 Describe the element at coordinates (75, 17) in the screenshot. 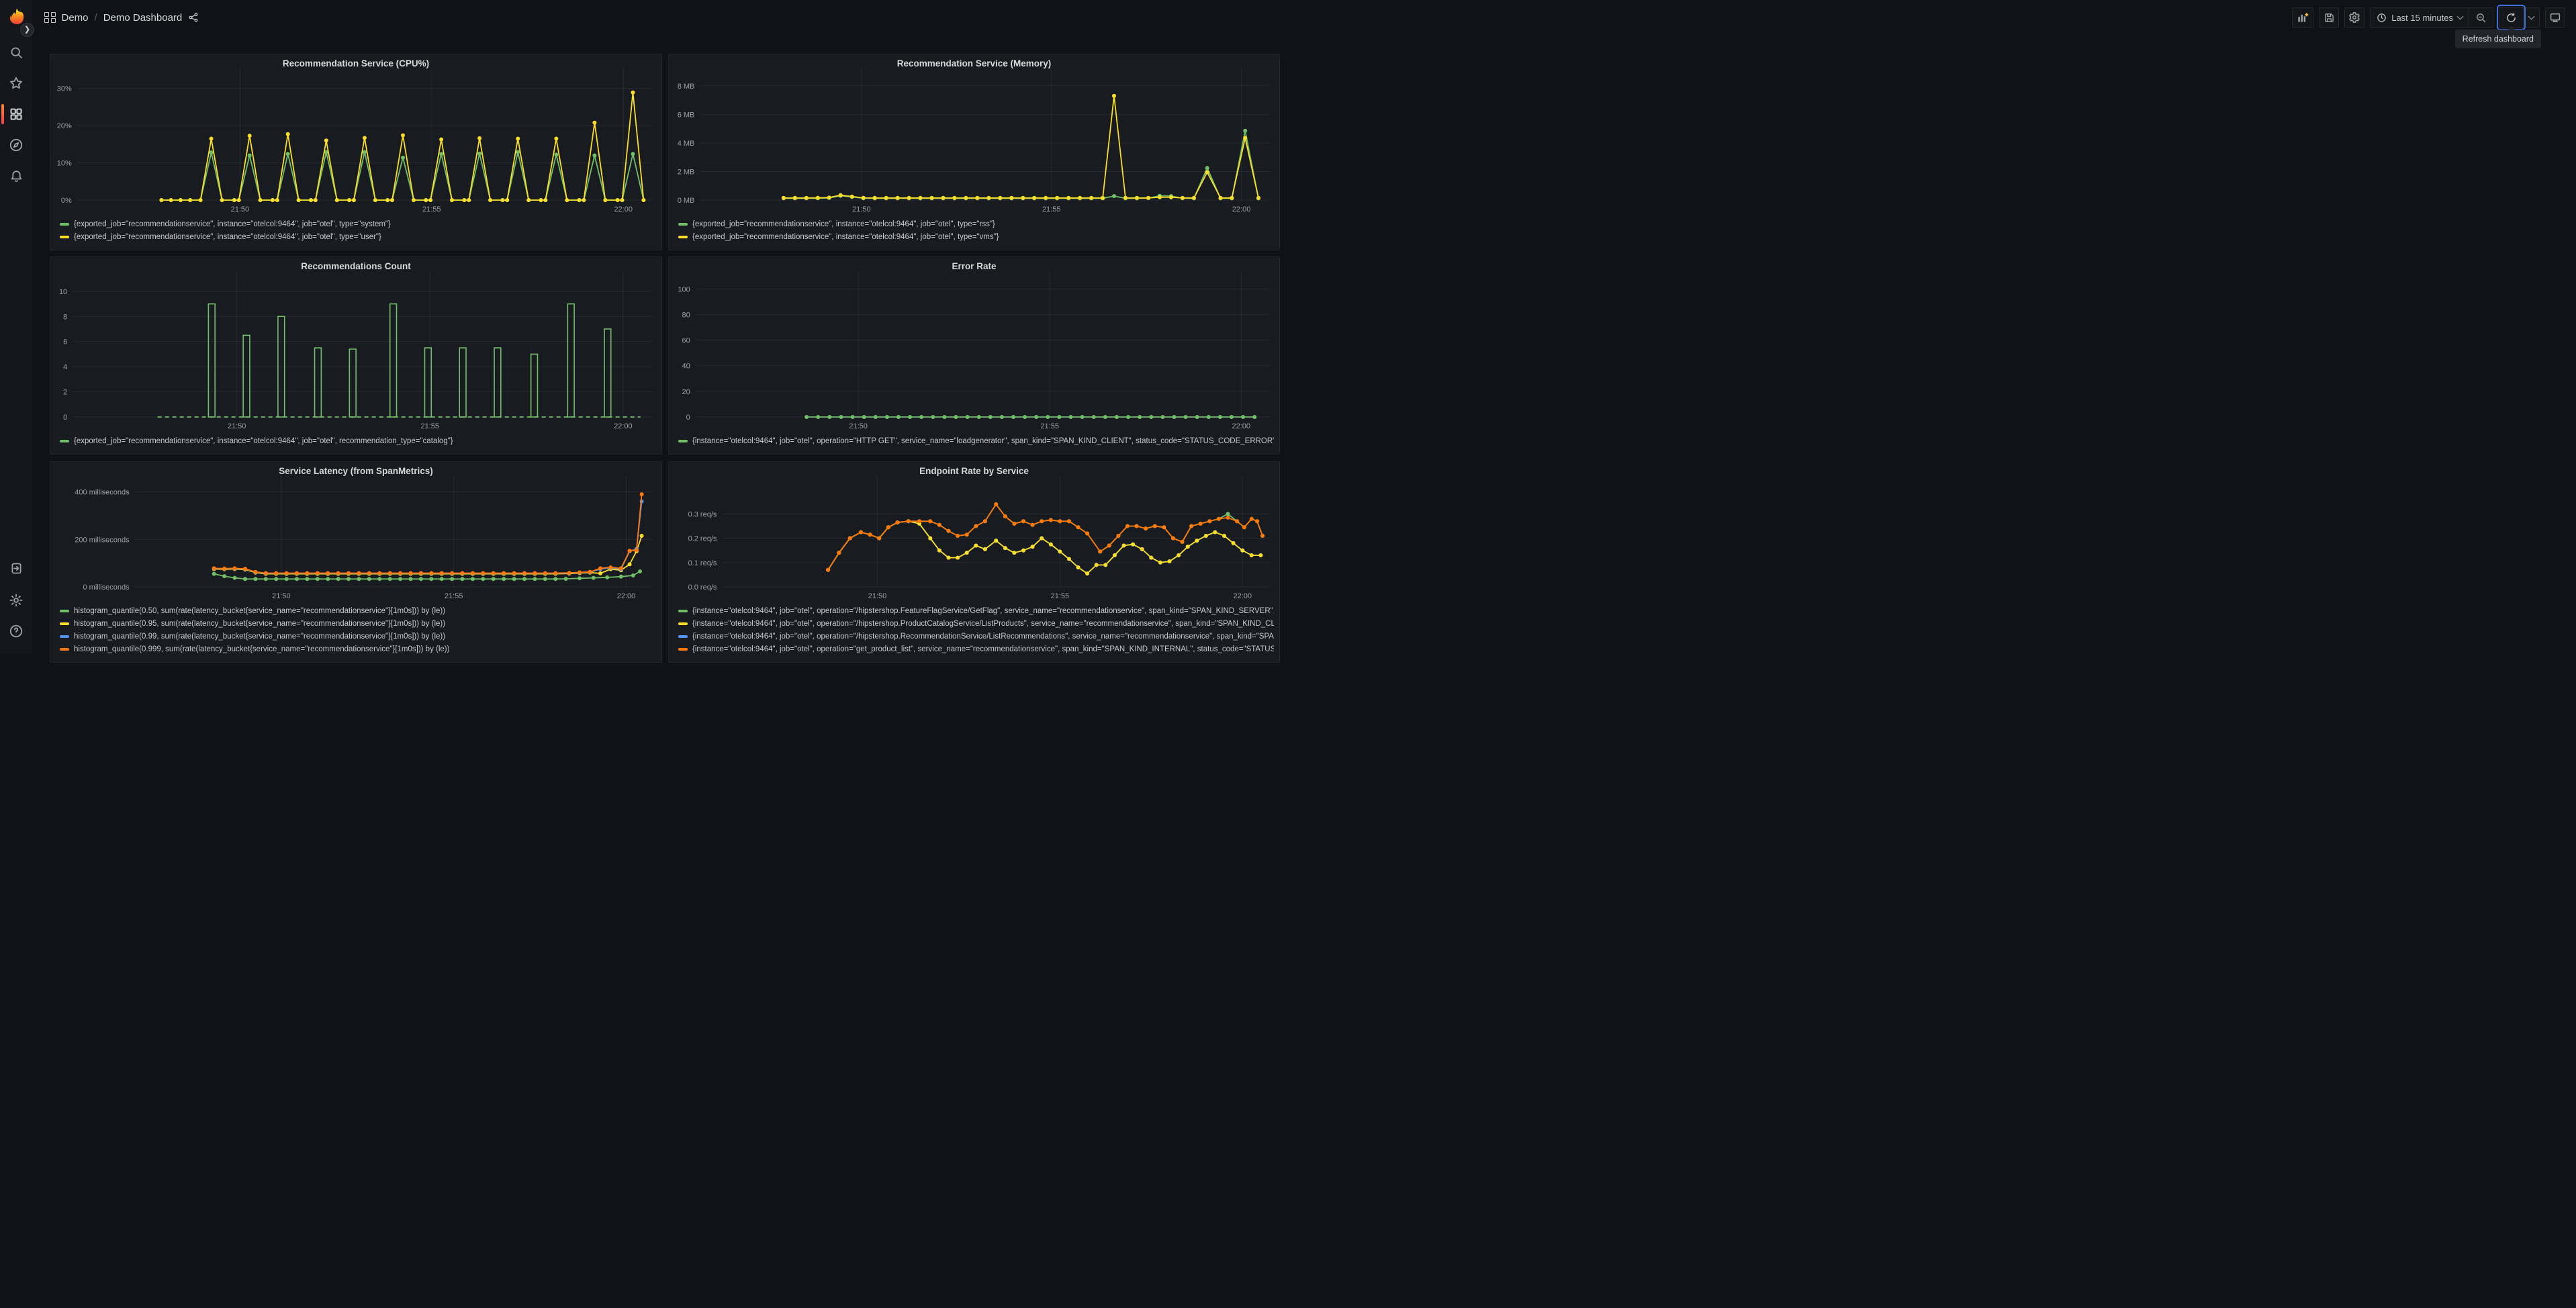

I see `breadcrumb-folder: Demo` at that location.